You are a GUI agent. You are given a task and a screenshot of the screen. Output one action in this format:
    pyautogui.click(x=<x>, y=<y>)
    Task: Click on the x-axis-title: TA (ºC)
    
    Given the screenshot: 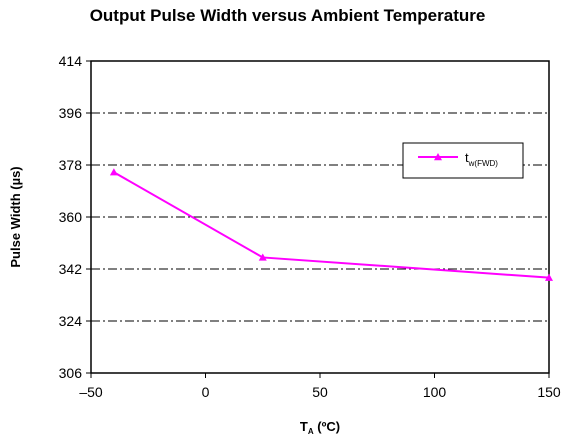 What is the action you would take?
    pyautogui.click(x=320, y=427)
    